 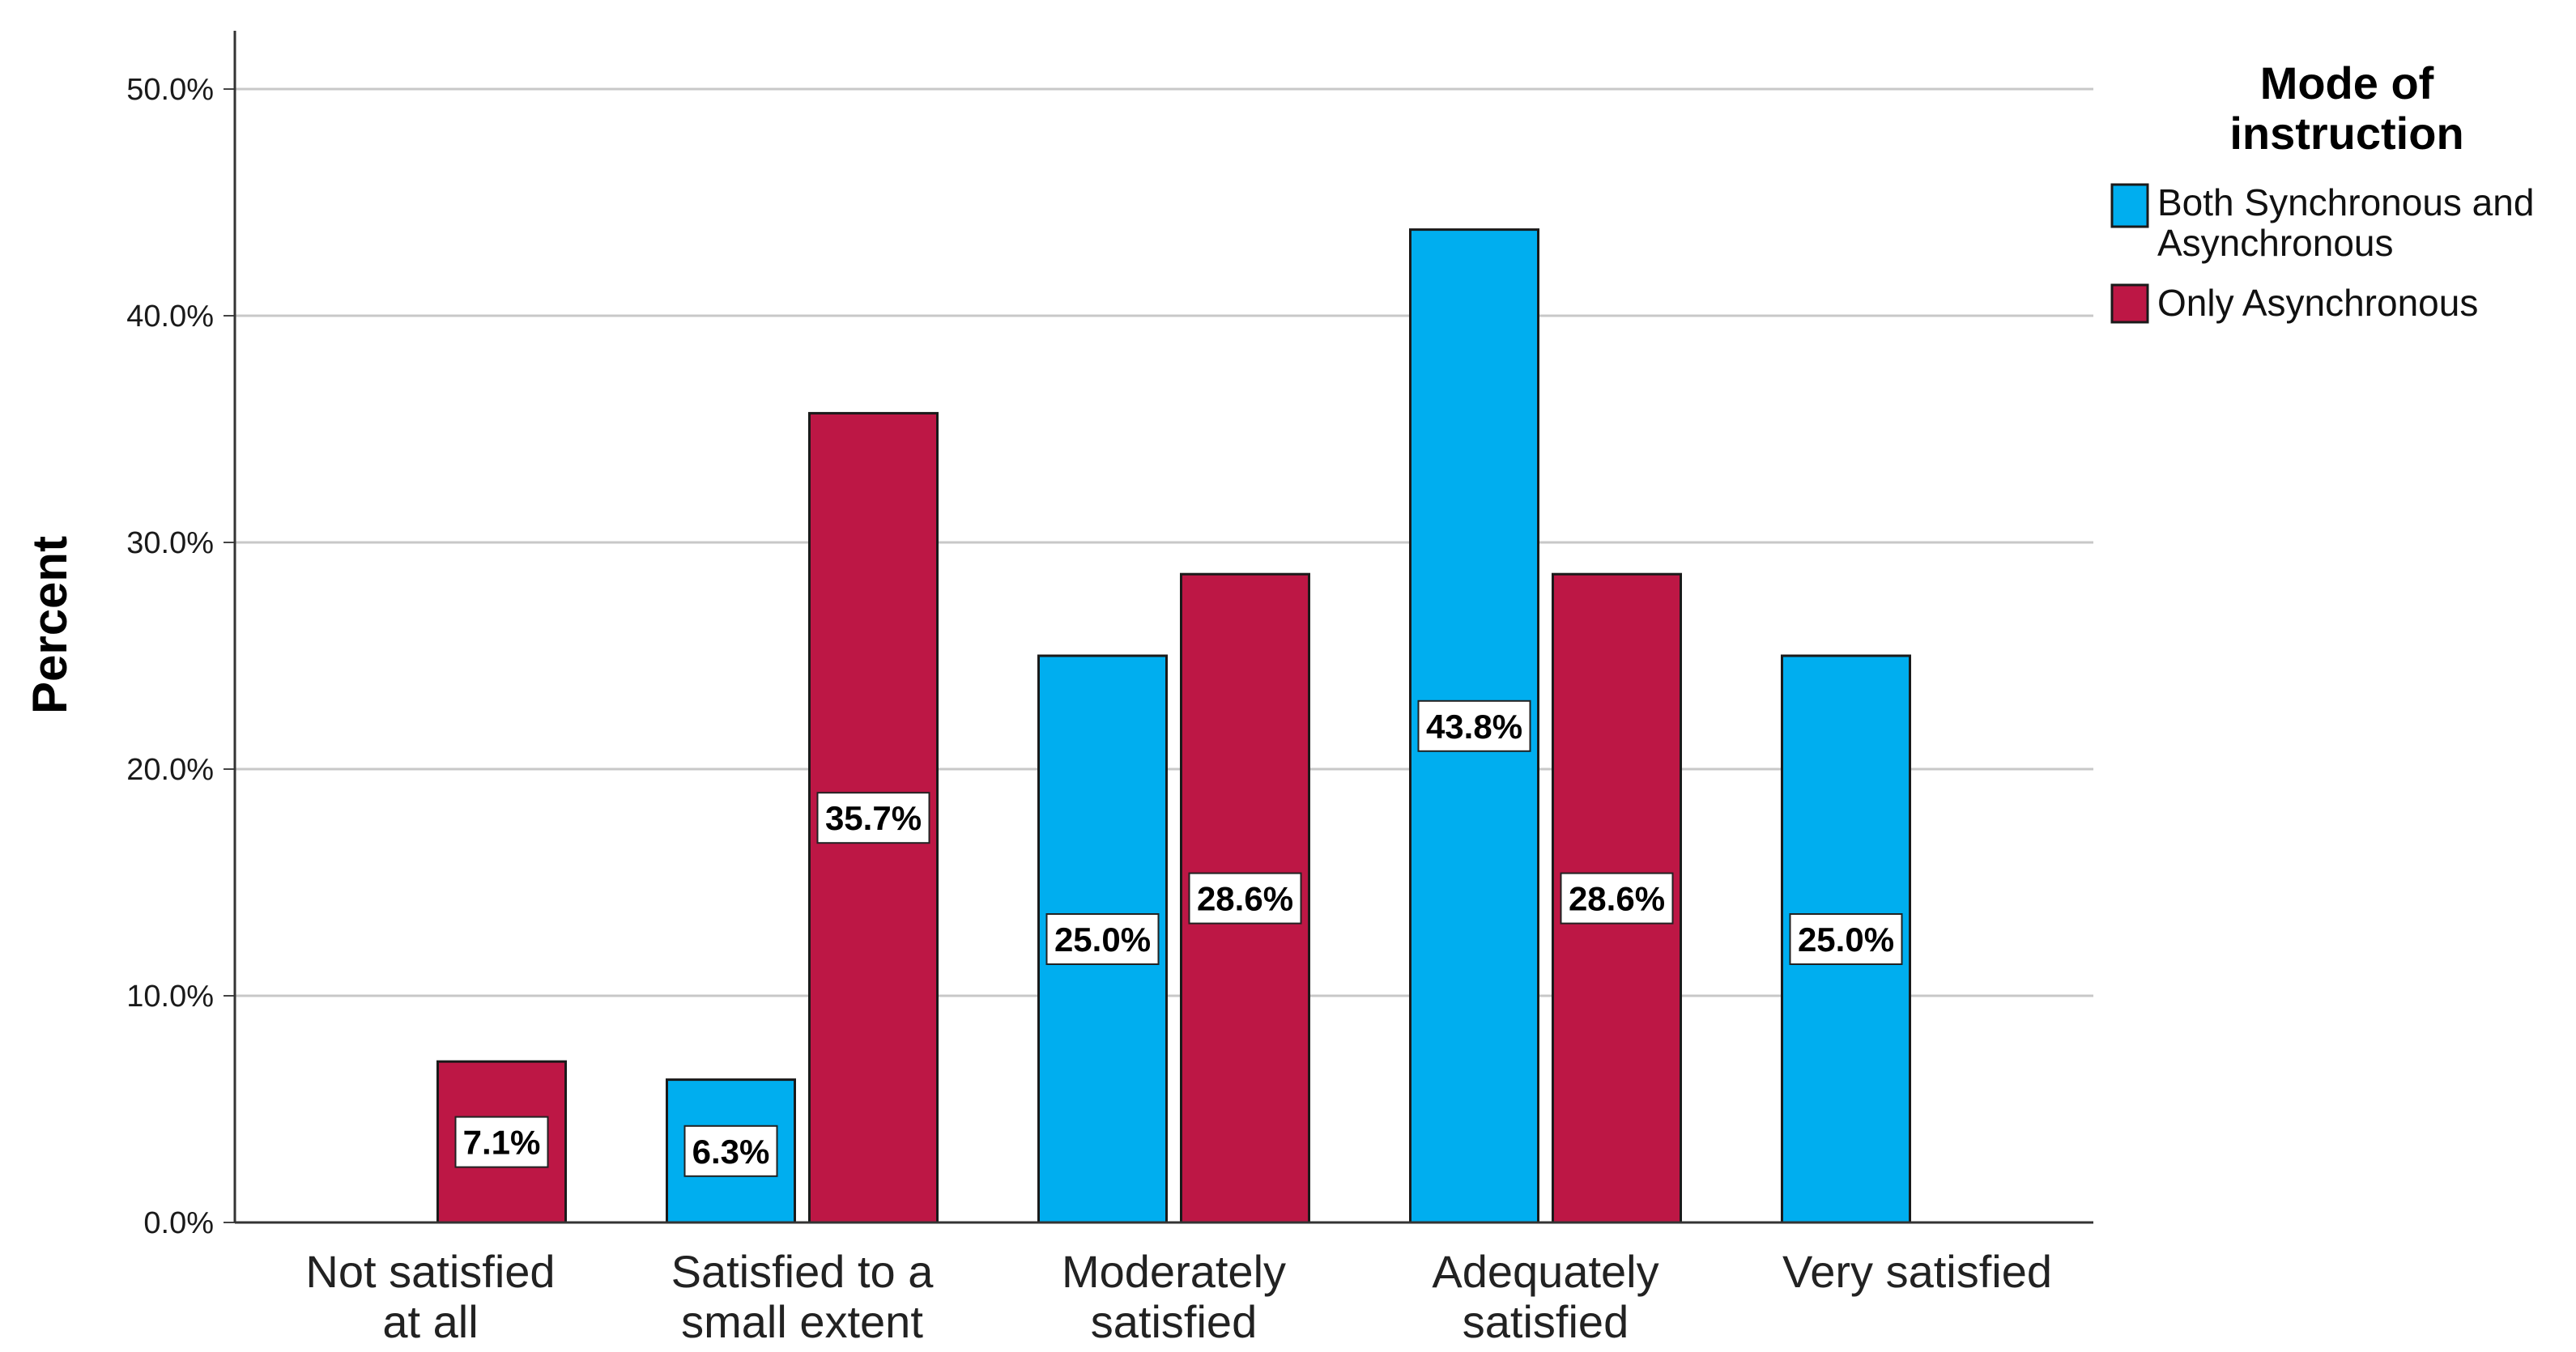 I want to click on y-tick-label: 30.0%, so click(x=170, y=543).